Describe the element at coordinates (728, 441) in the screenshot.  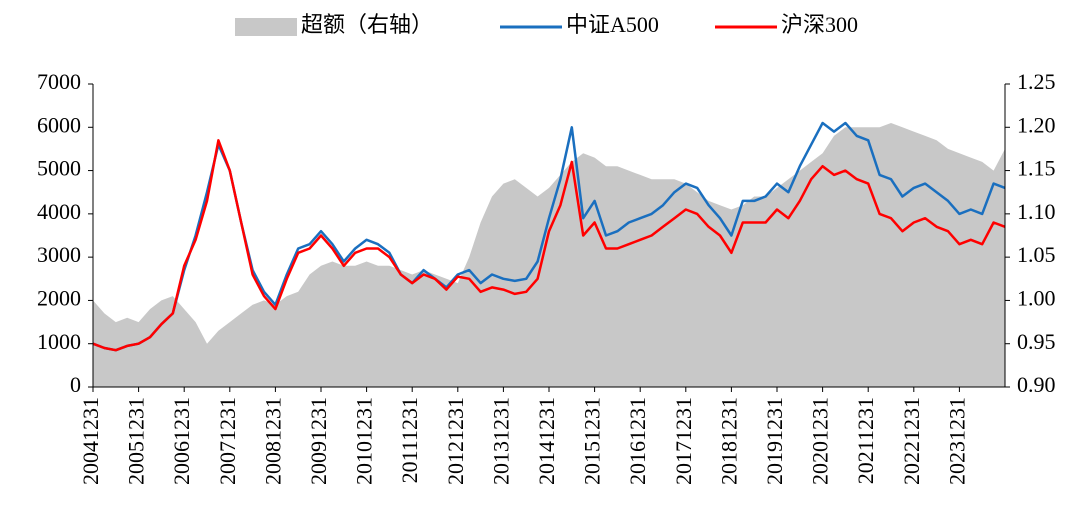
I see `x-tick-label: 20181231` at that location.